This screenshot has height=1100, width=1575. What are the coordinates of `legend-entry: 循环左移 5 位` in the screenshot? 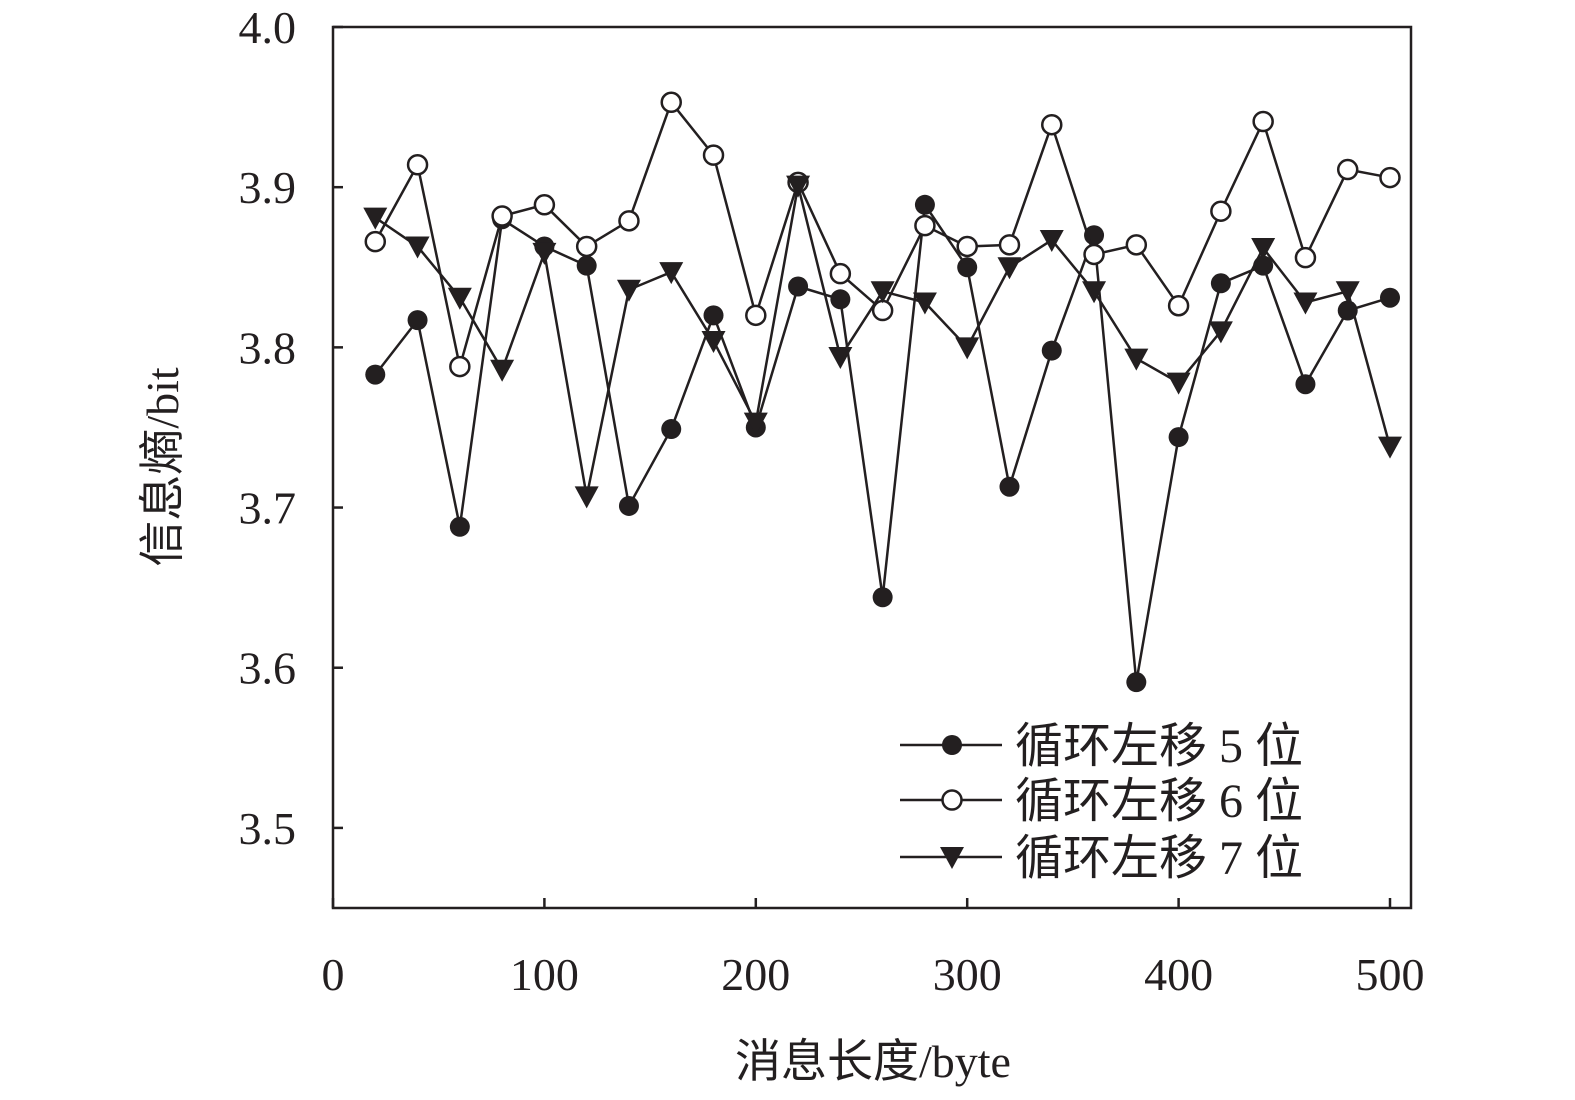 It's located at (1101, 746).